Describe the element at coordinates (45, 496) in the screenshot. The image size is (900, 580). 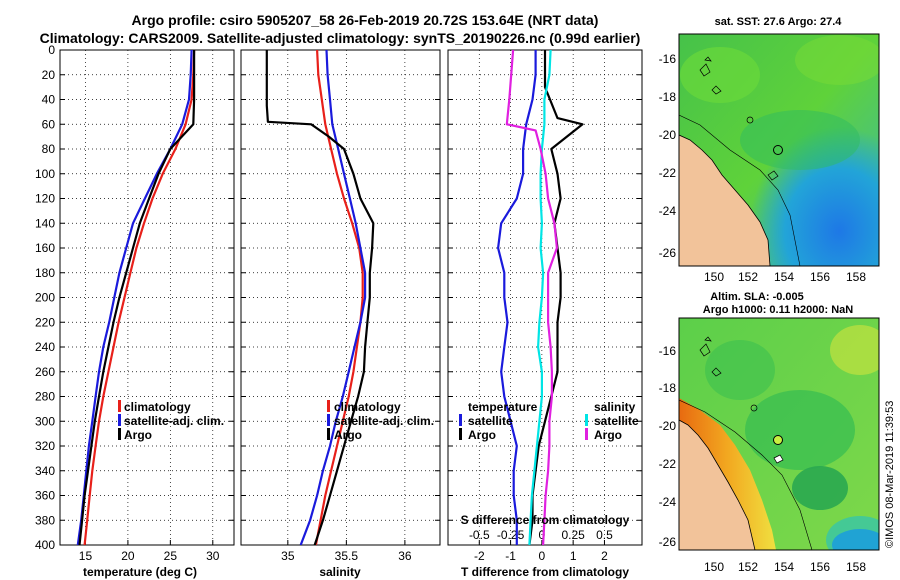
I see `depth-tick-label: 360` at that location.